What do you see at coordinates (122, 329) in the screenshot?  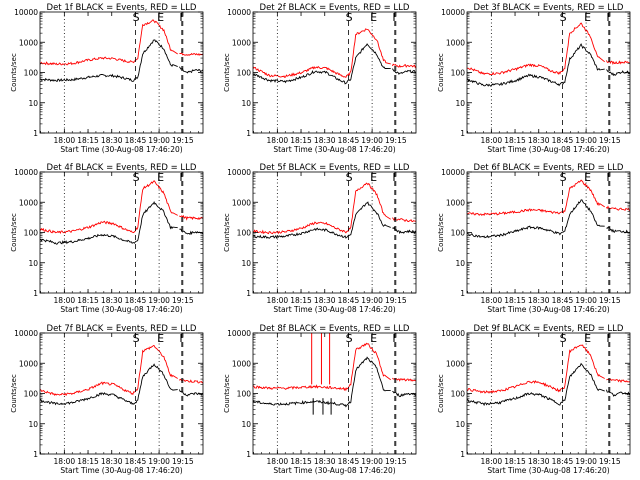 I see `chart-title: Det 7f BLACK = Events, RED = LLD` at bounding box center [122, 329].